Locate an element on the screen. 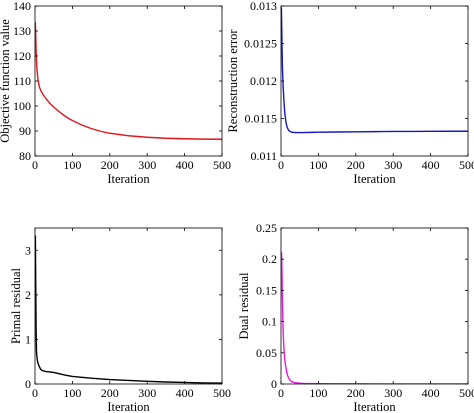 This screenshot has height=413, width=474. y-axis-label: Reconstruction error is located at coordinates (233, 81).